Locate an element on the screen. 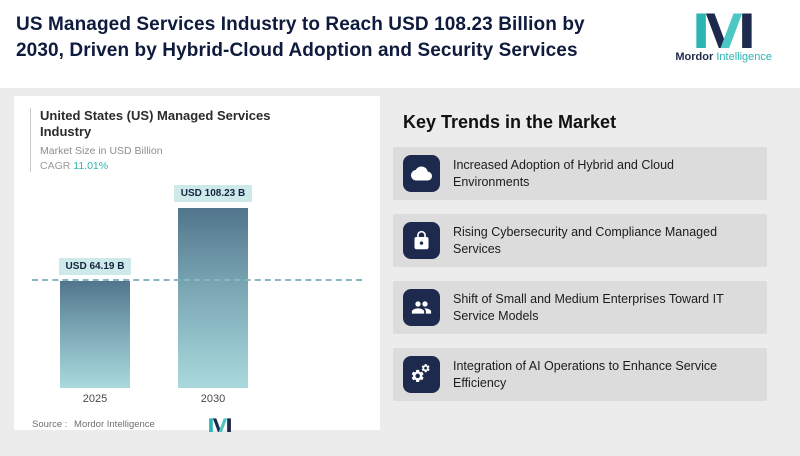  source-label: Source : is located at coordinates (50, 424).